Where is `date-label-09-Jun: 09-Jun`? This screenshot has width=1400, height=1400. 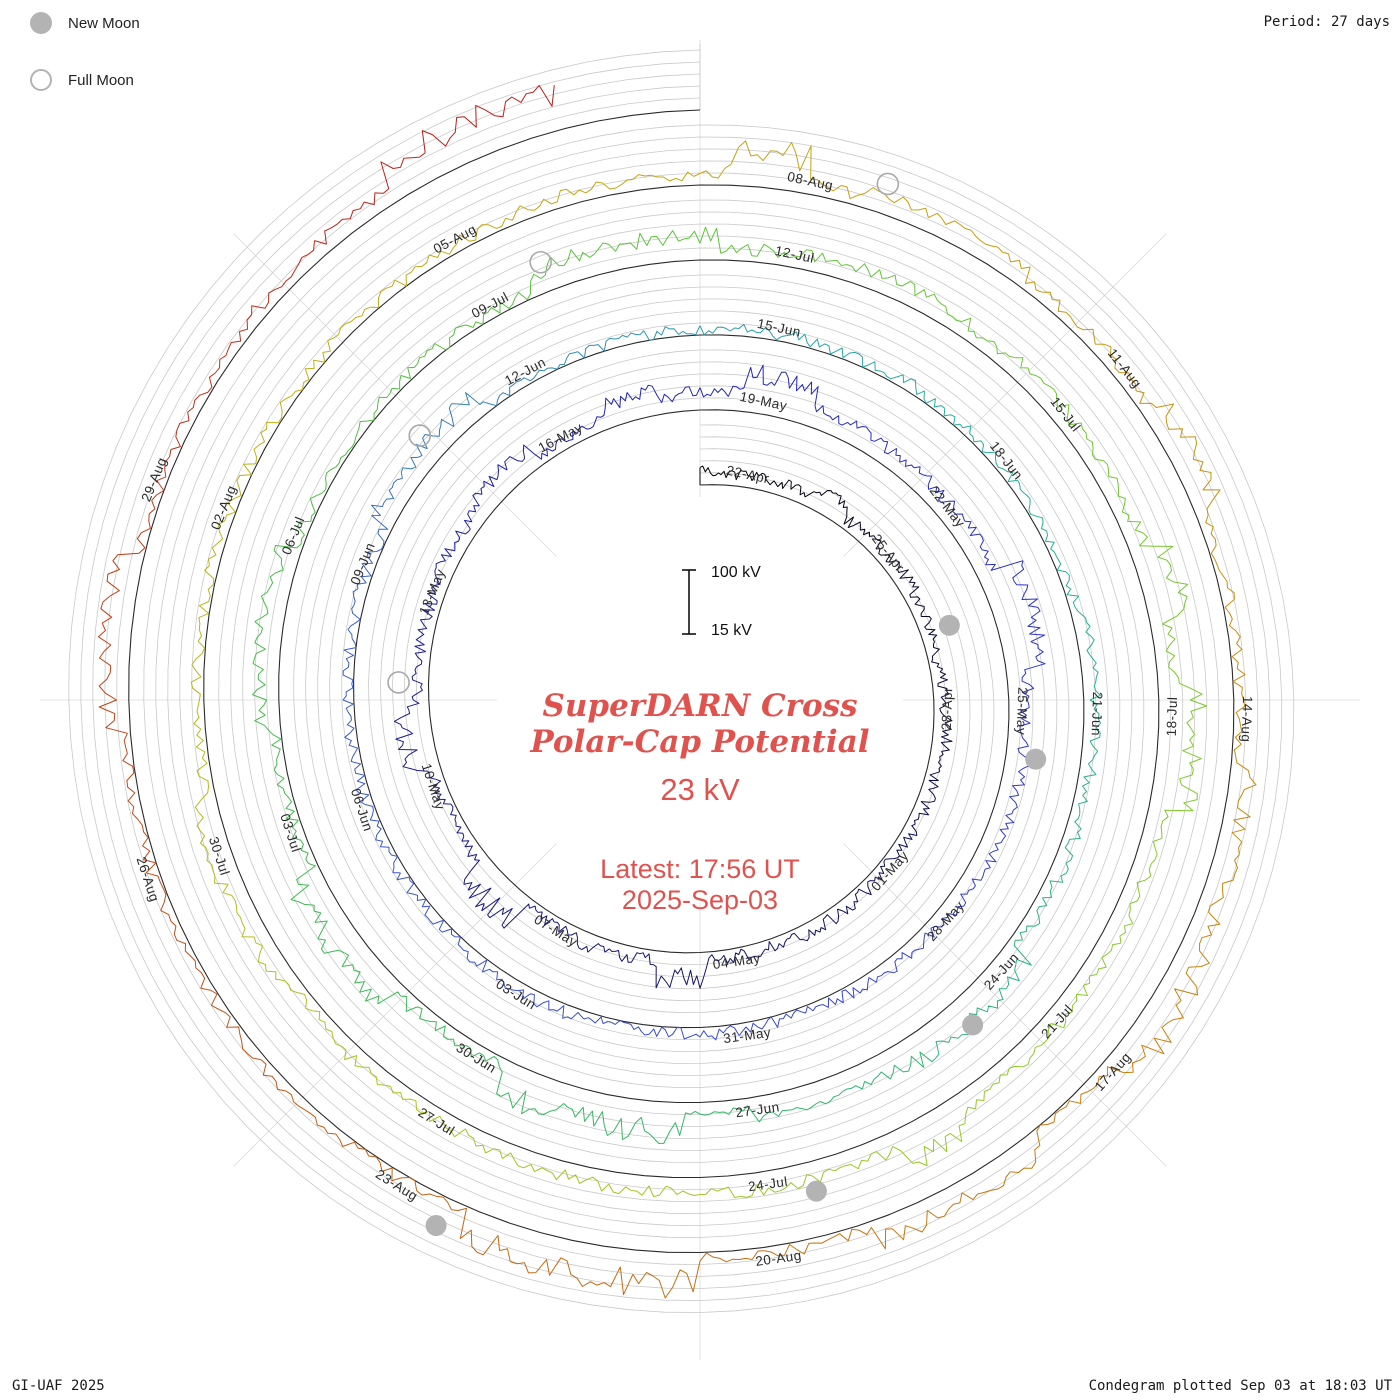
date-label-09-Jun: 09-Jun is located at coordinates (362, 563).